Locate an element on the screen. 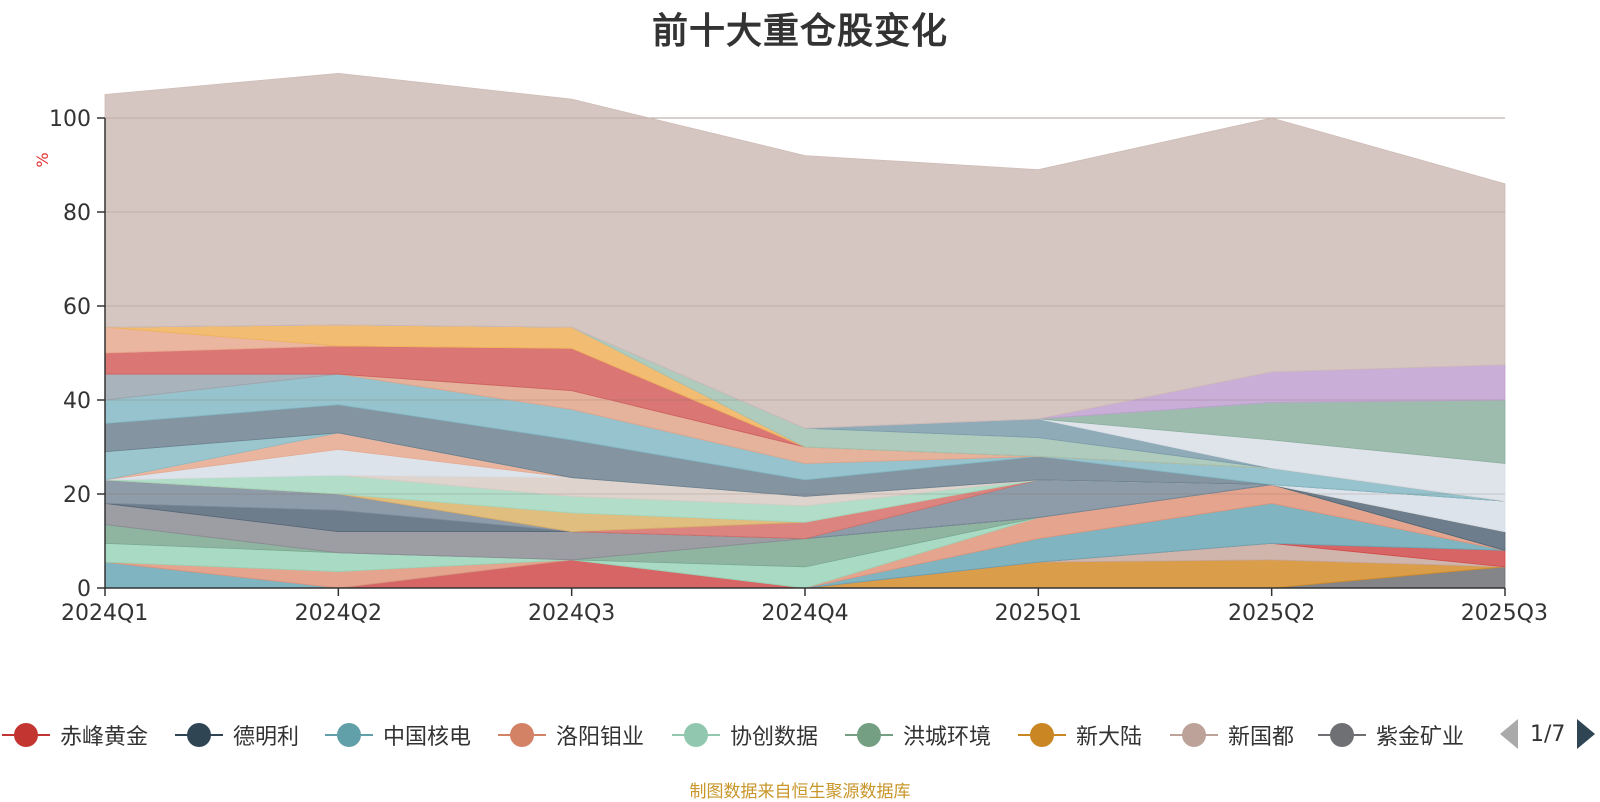 This screenshot has height=802, width=1600. legend-next-arrow-icon is located at coordinates (1586, 734).